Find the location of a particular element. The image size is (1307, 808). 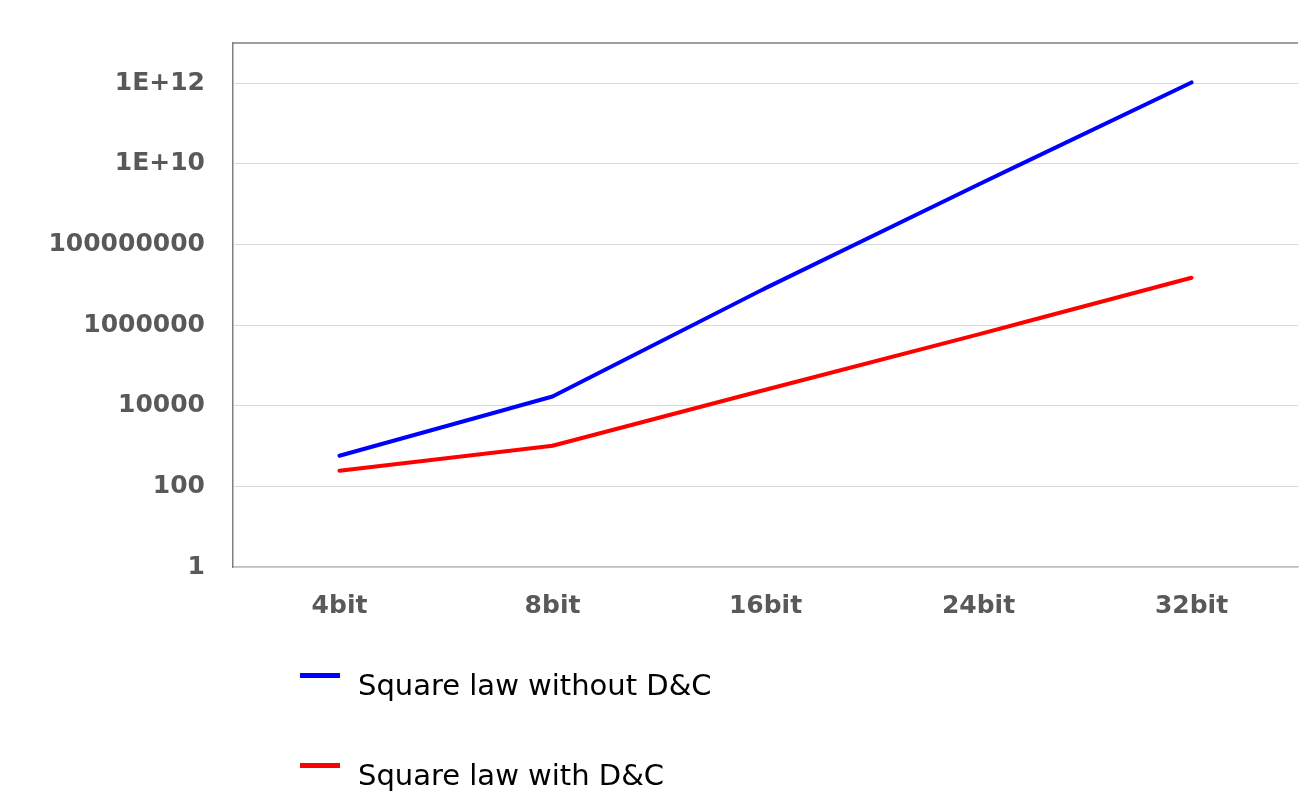

legend-label: Square law with D&C is located at coordinates (511, 775).